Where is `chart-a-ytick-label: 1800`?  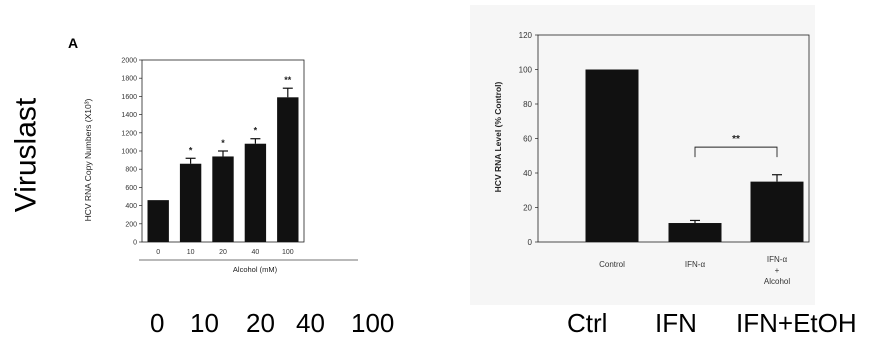 chart-a-ytick-label: 1800 is located at coordinates (129, 79).